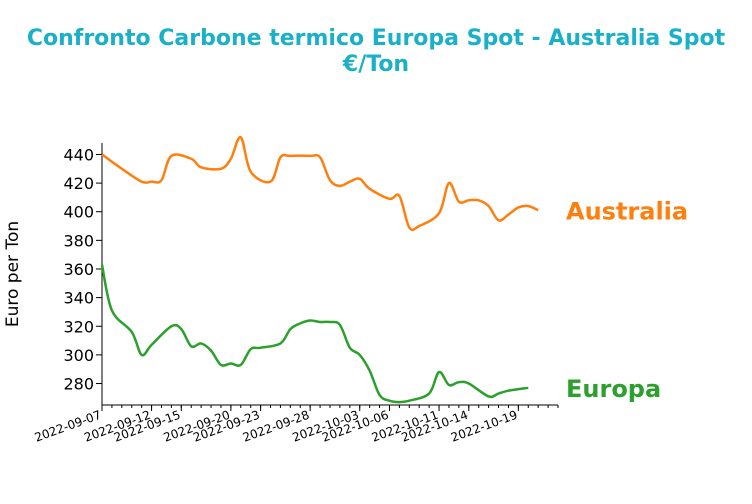 The width and height of the screenshot is (752, 504). Describe the element at coordinates (78, 384) in the screenshot. I see `y-tick-label: 280` at that location.